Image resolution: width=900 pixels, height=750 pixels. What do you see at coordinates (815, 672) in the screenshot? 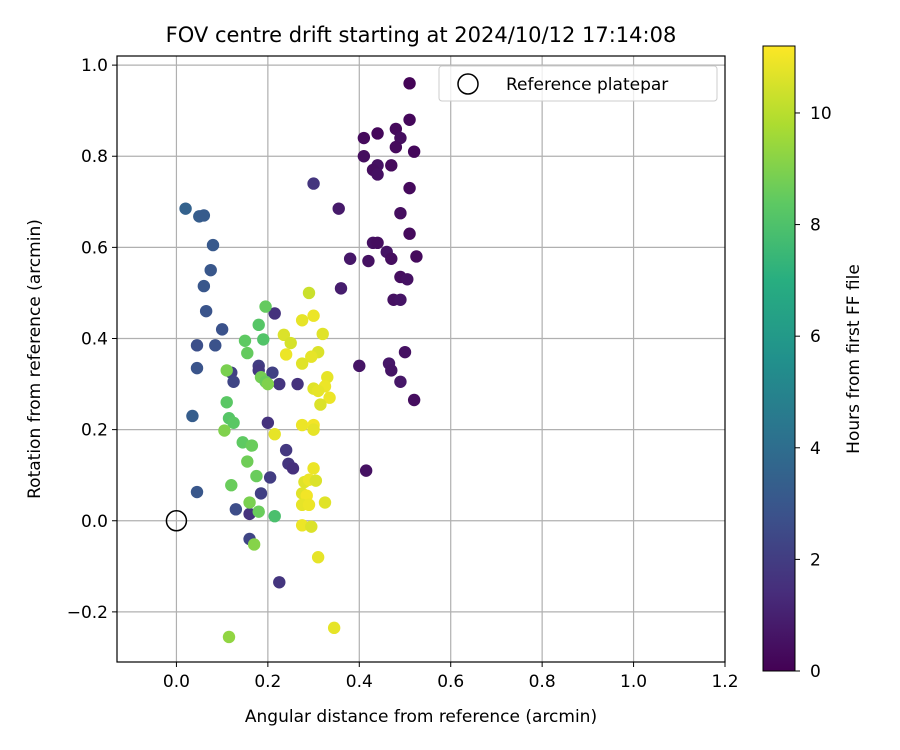
I see `colorbar-tick-label: 0` at bounding box center [815, 672].